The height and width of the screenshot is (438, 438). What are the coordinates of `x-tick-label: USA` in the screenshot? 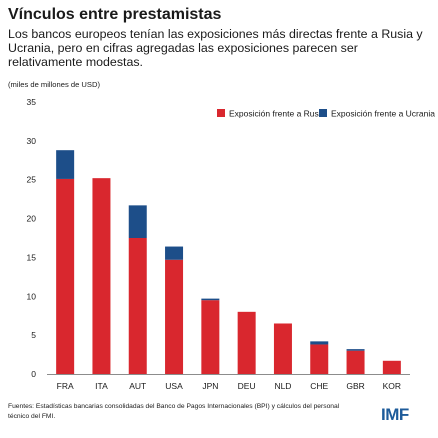 It's located at (174, 386).